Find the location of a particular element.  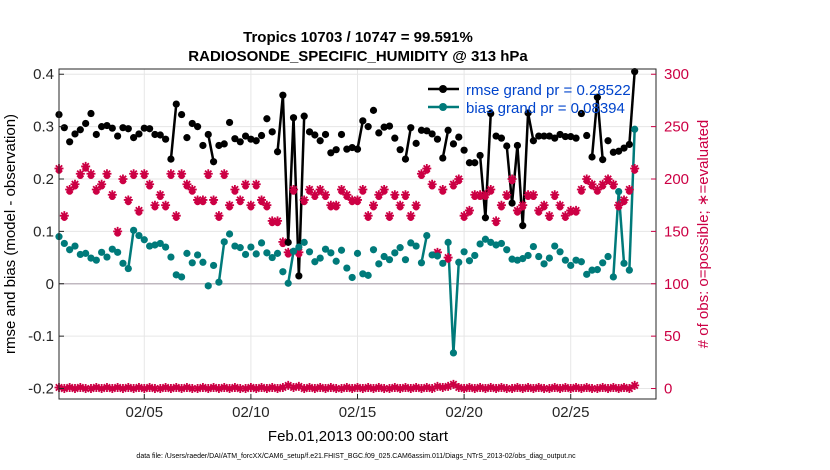

y-right-tick-label: 100 is located at coordinates (676, 284).